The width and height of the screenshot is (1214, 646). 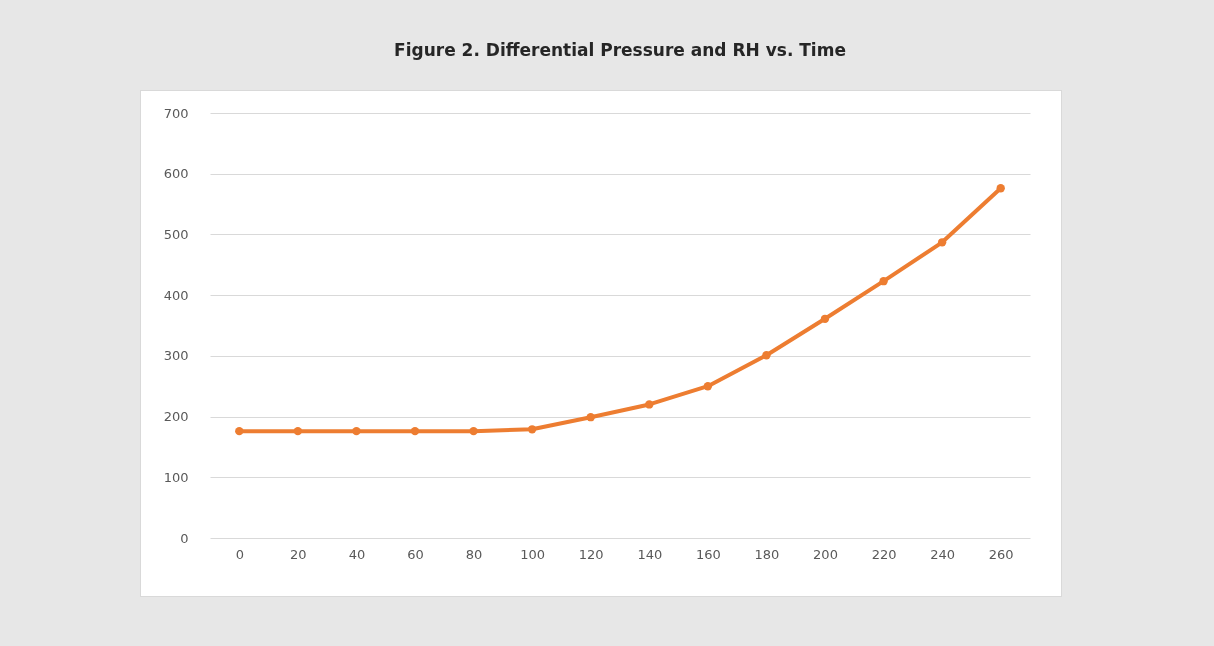 I want to click on x-tick-label: 180, so click(x=767, y=554).